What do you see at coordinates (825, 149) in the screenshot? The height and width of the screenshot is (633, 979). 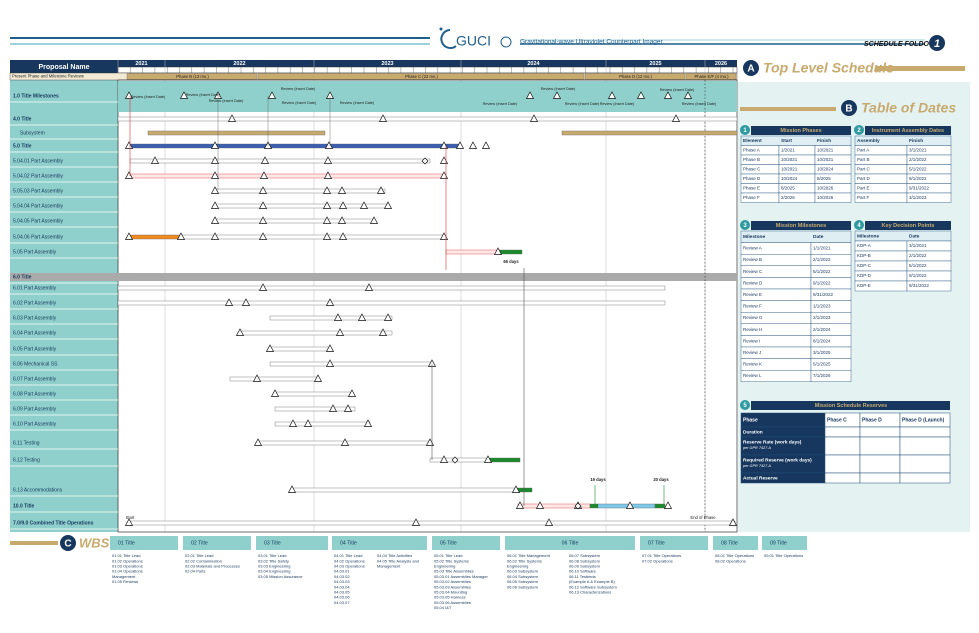 I see `table-cell-text: 10/2021` at bounding box center [825, 149].